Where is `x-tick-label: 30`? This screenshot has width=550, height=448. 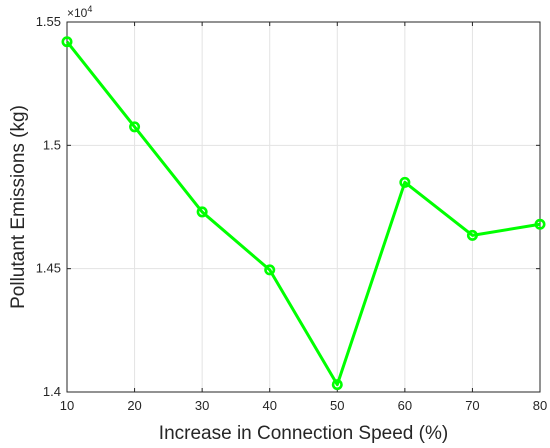
x-tick-label: 30 is located at coordinates (202, 405).